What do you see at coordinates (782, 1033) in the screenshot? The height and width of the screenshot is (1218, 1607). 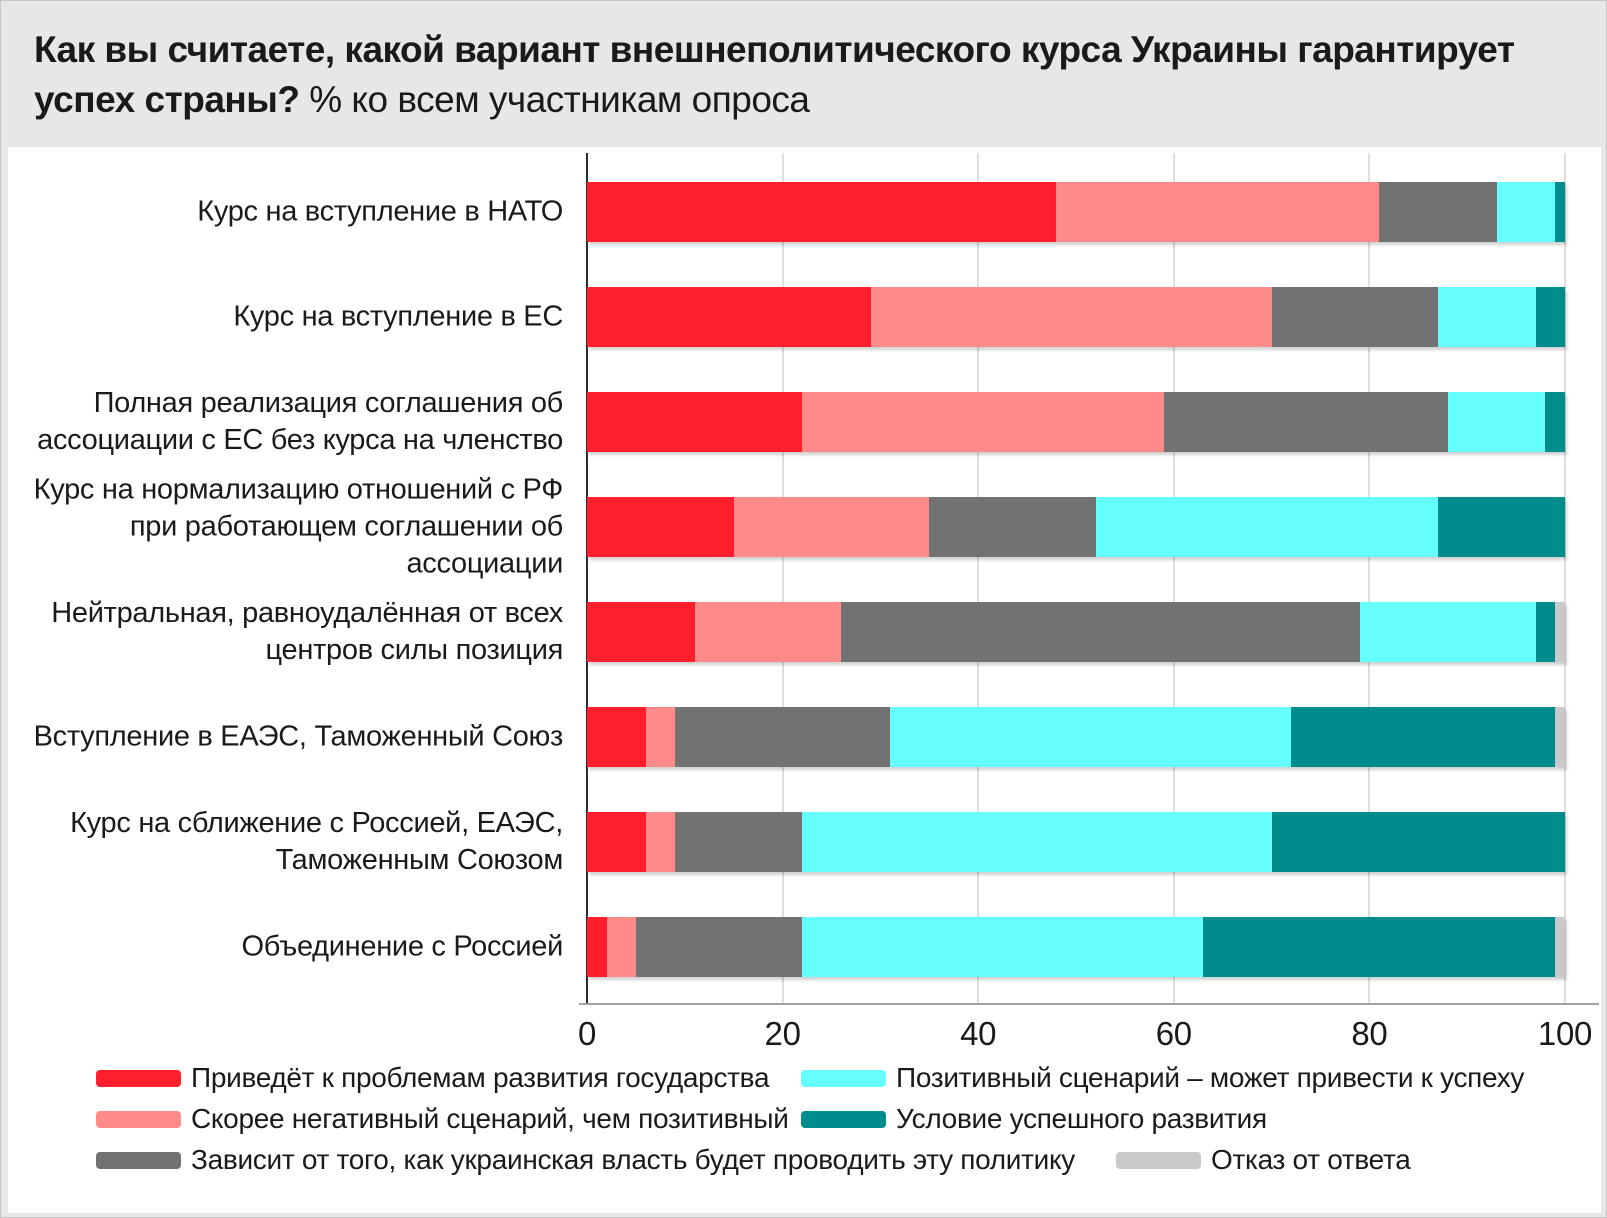 I see `x-axis-tick-label: 20` at bounding box center [782, 1033].